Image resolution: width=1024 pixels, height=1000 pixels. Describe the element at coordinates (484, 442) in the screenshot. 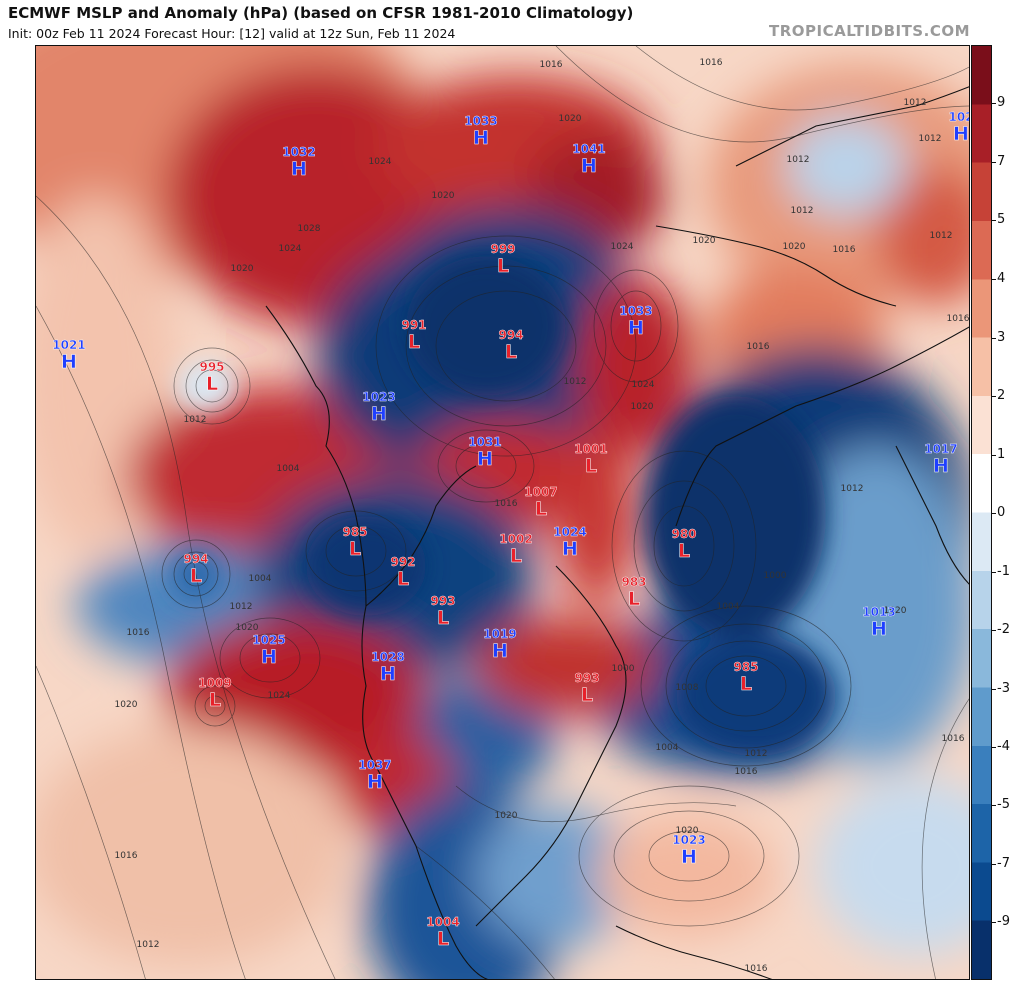

I see `pressure-value: 1031` at that location.